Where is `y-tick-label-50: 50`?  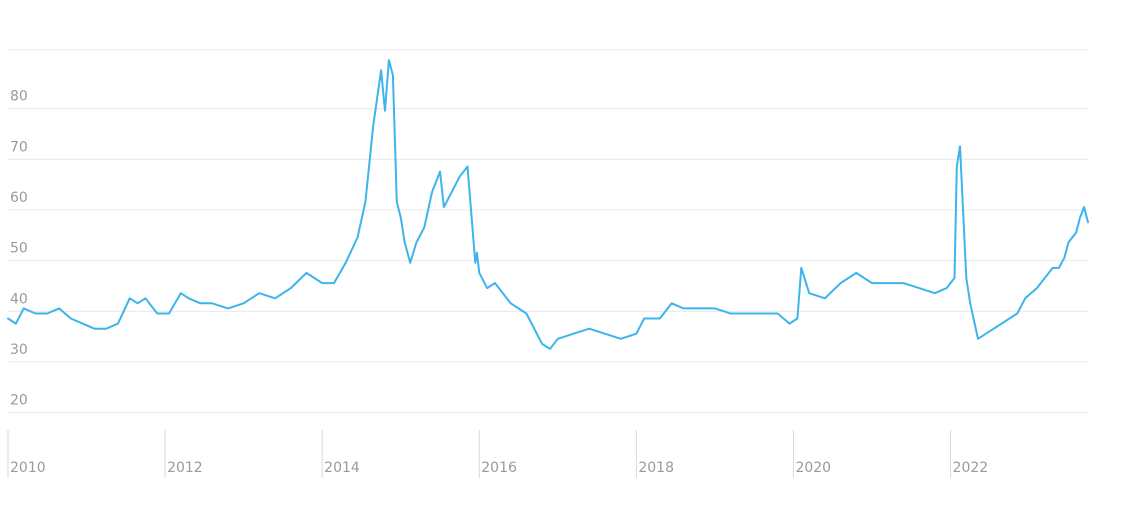
y-tick-label-50: 50 is located at coordinates (19, 249).